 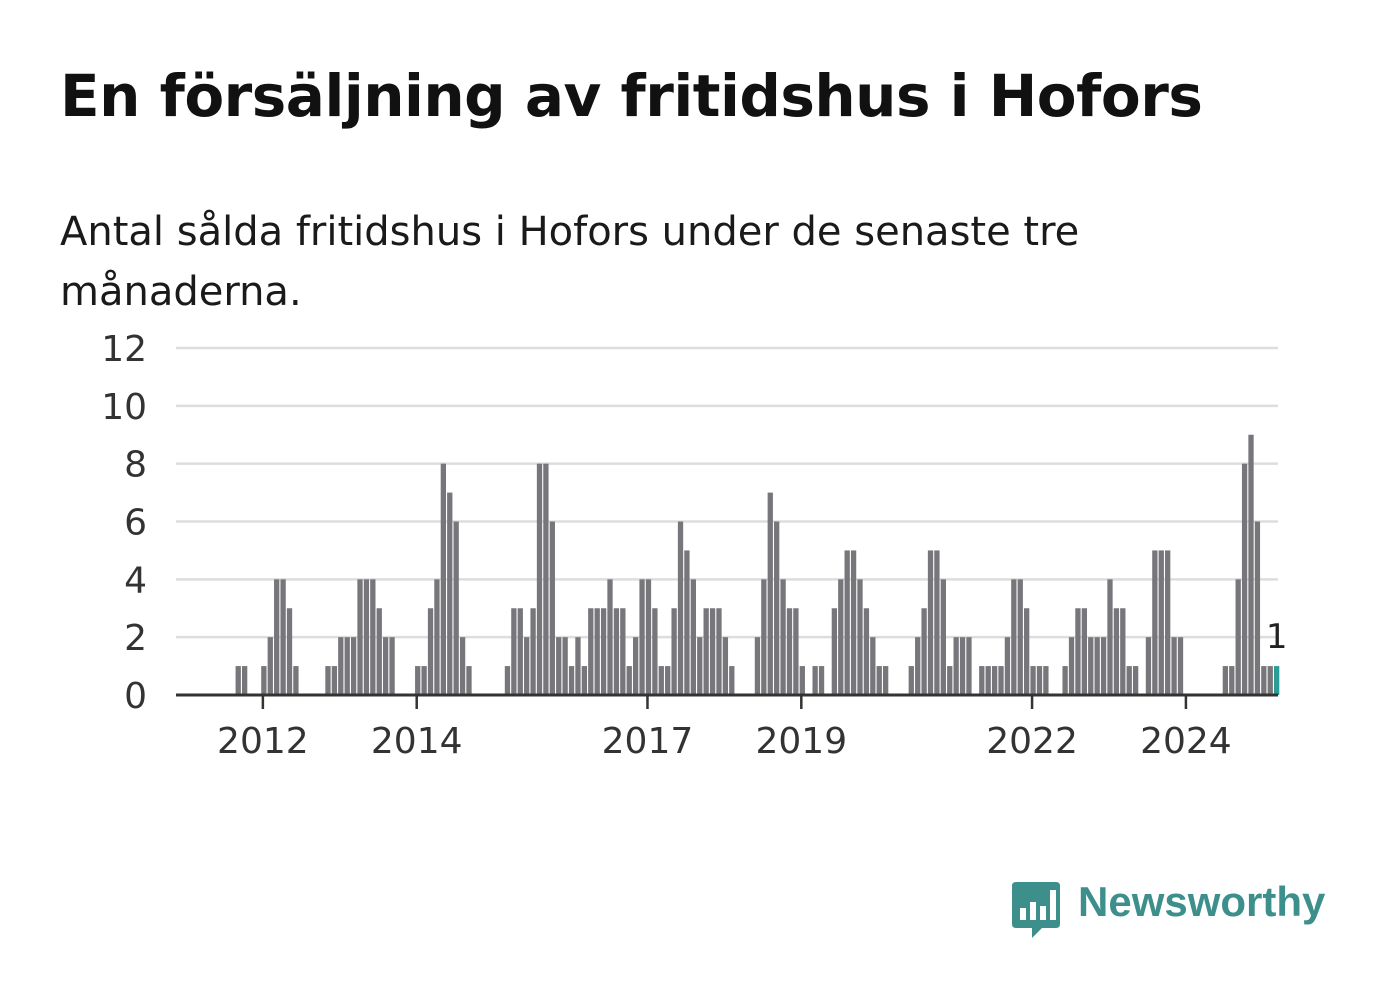 What do you see at coordinates (1277, 680) in the screenshot?
I see `bar-highlighted` at bounding box center [1277, 680].